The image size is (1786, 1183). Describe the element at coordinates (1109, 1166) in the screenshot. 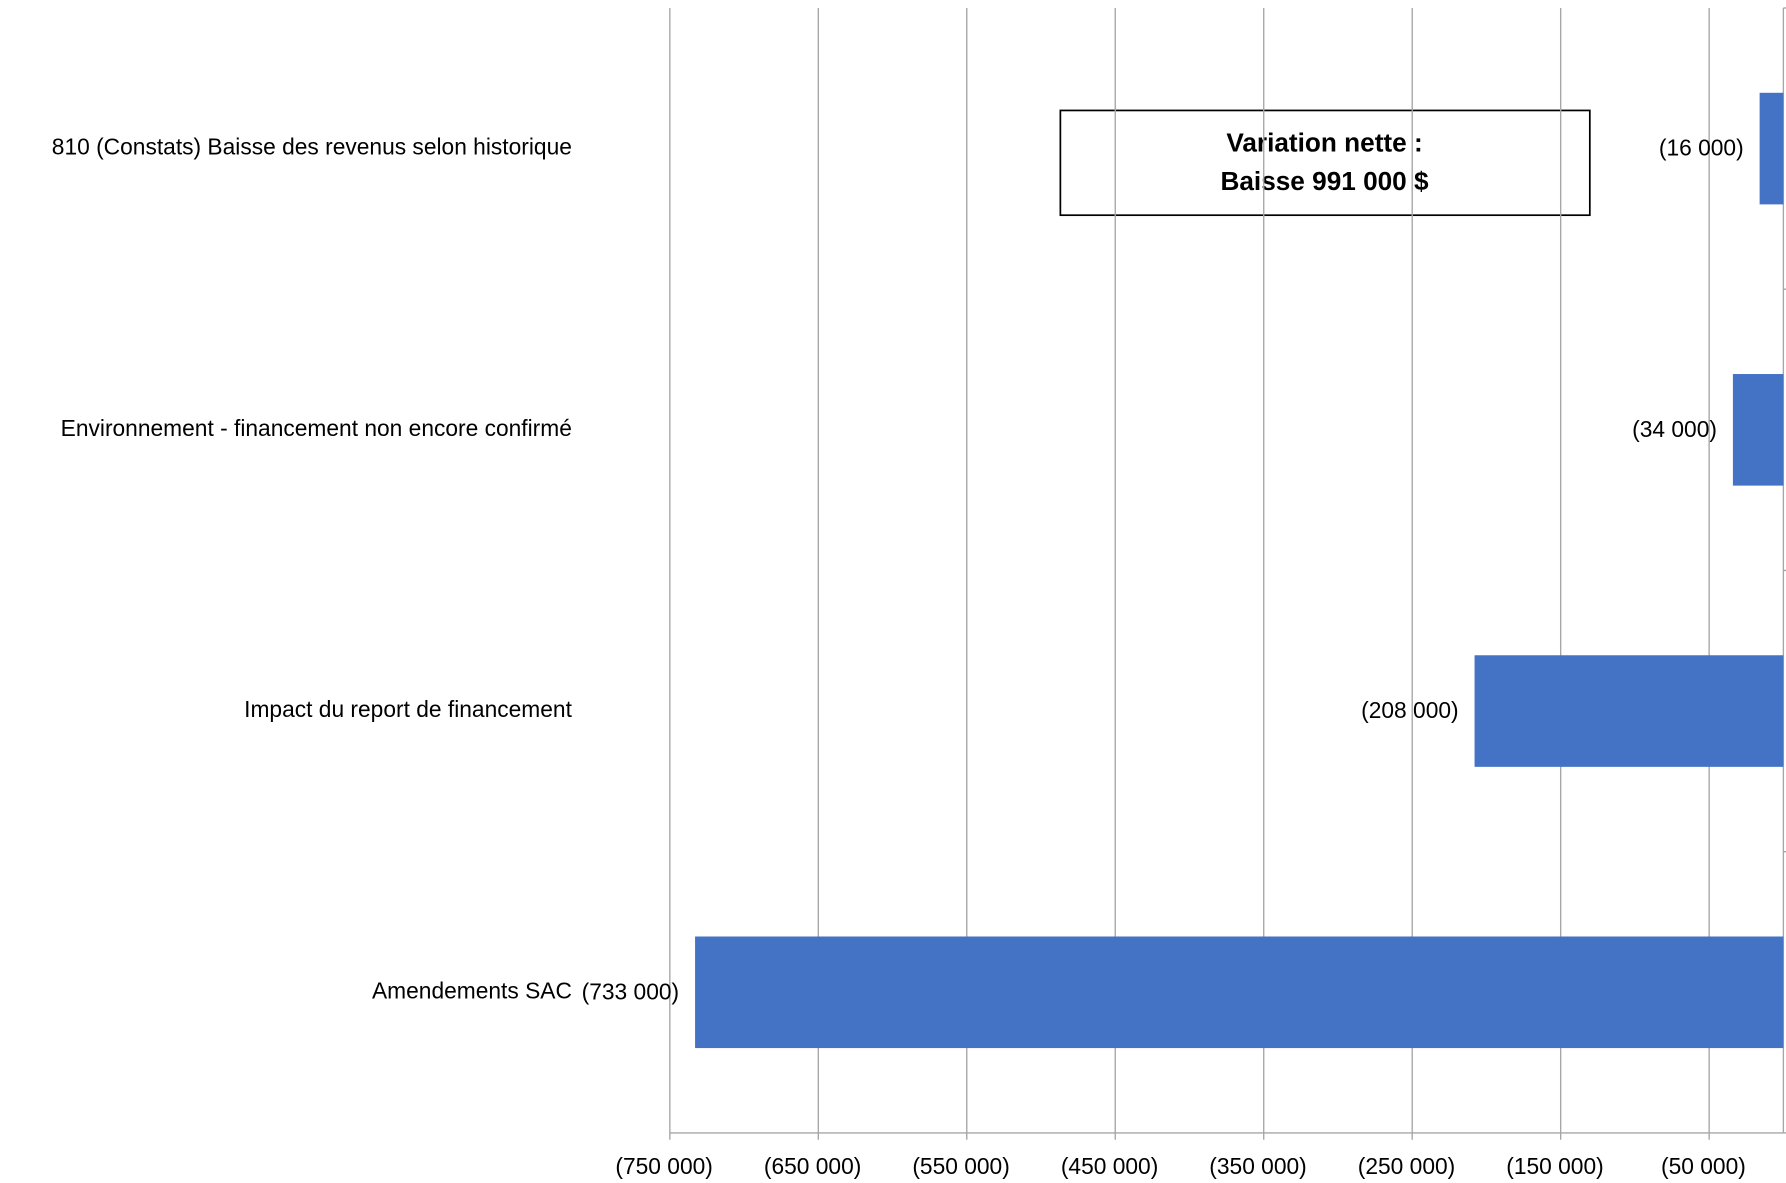

I see `x-tick-label: (450 000)` at that location.